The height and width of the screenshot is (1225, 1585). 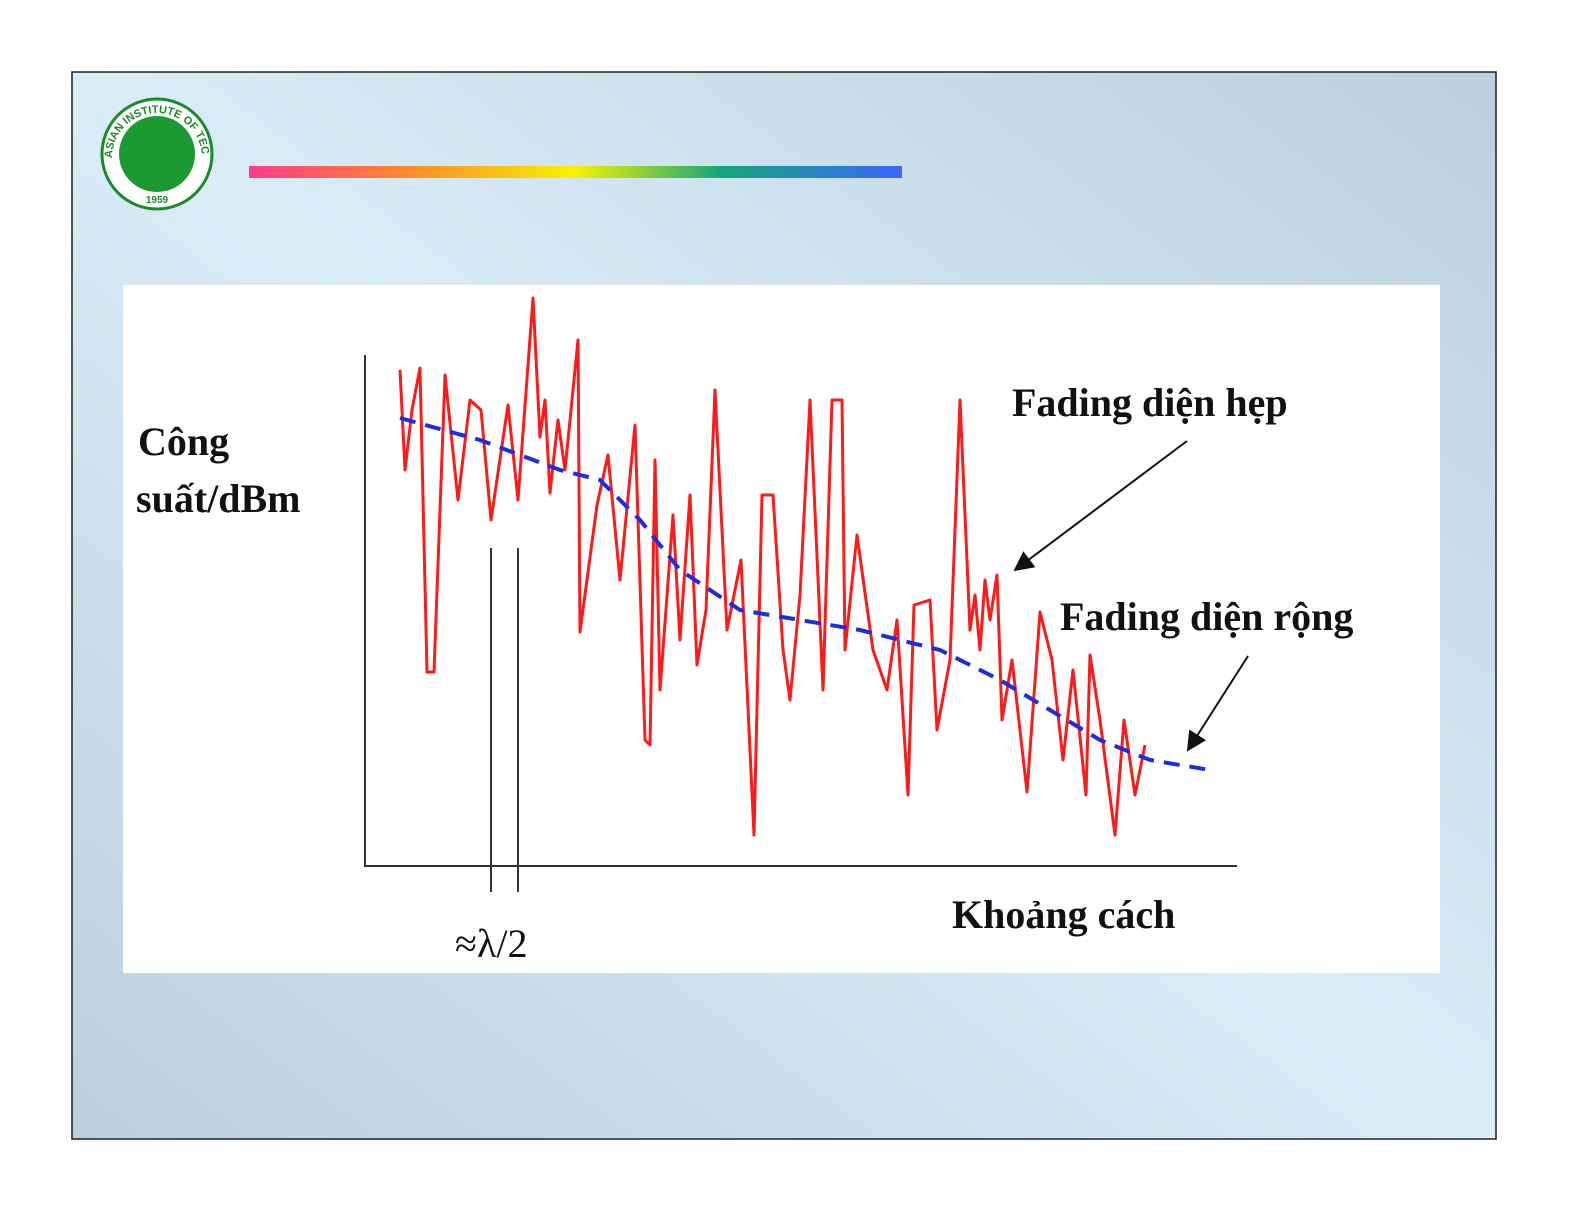 What do you see at coordinates (183, 441) in the screenshot?
I see `y-label: Công` at bounding box center [183, 441].